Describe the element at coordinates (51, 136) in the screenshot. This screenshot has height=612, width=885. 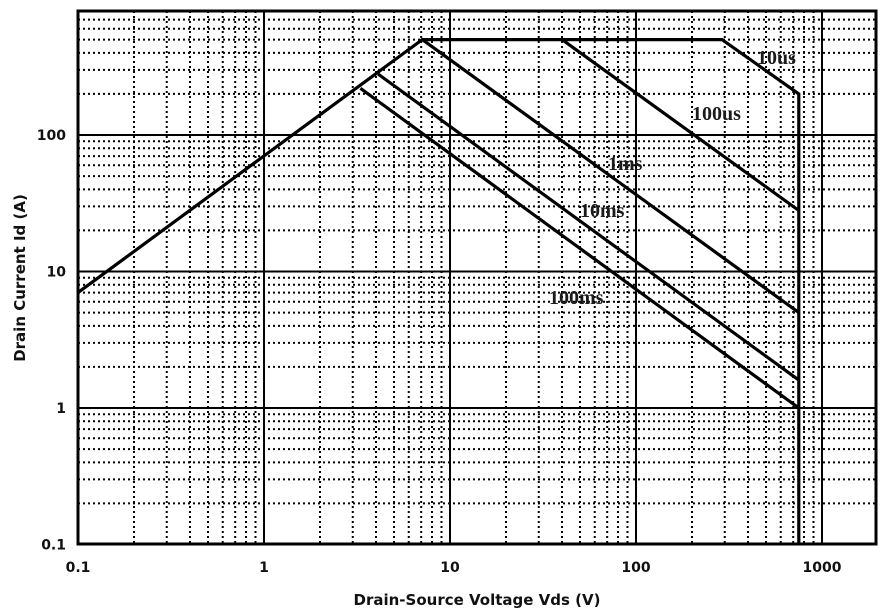
I see `y-tick-label: 100` at that location.